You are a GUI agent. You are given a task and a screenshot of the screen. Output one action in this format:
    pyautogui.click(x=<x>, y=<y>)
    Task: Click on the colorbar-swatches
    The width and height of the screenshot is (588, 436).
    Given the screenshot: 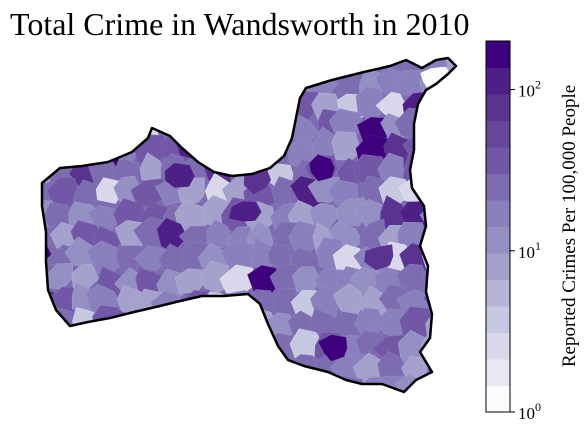 What is the action you would take?
    pyautogui.click(x=498, y=227)
    